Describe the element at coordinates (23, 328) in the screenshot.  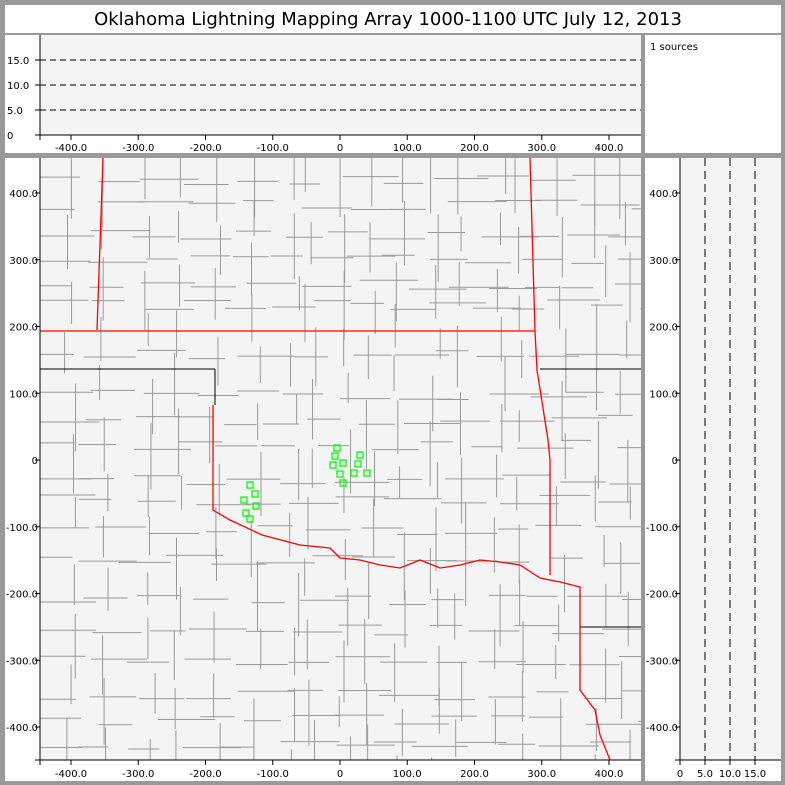
I see `map-y-tick-label: 200.0` at that location.